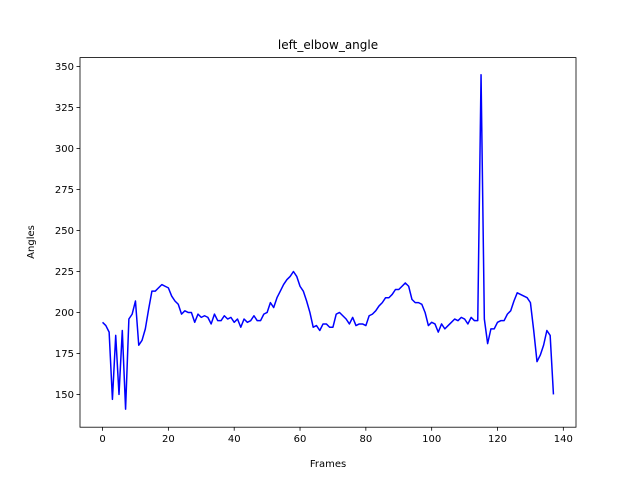 This screenshot has width=640, height=480. Describe the element at coordinates (64, 67) in the screenshot. I see `y-tick-label: 350` at that location.